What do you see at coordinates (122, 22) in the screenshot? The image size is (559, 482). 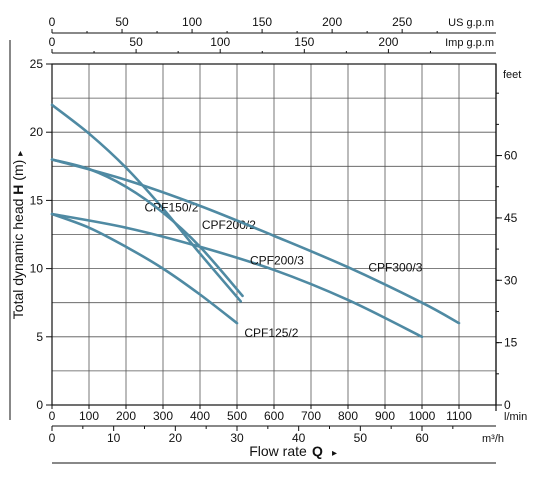 I see `usgpm-tick-label: 50` at bounding box center [122, 22].